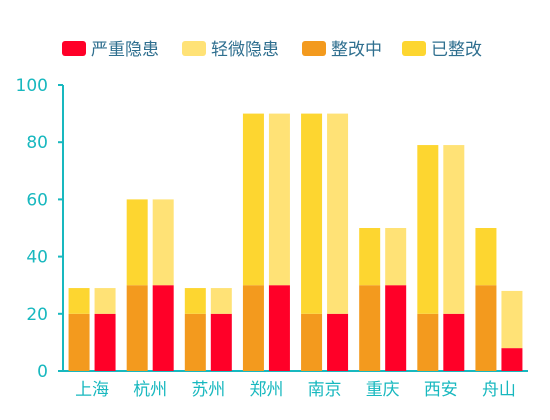 The height and width of the screenshot is (420, 550). I want to click on y-tick-label: 60, so click(37, 200).